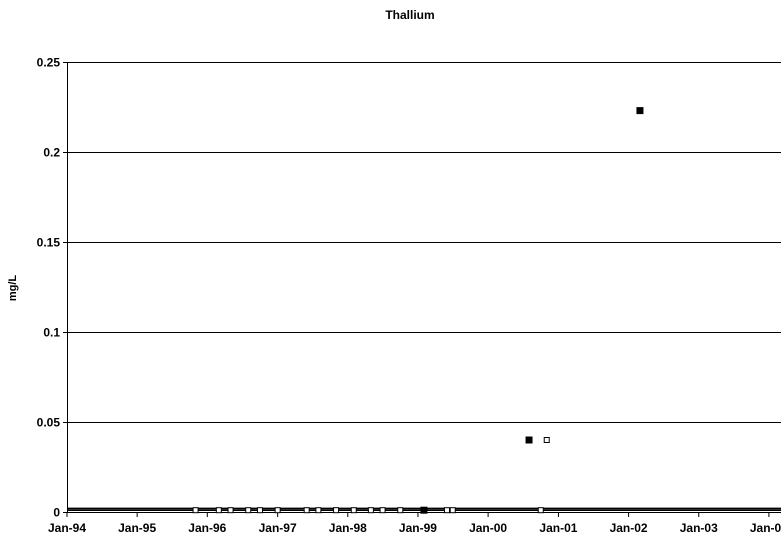  Describe the element at coordinates (51, 333) in the screenshot. I see `y-tick-label-2: 0.1` at that location.